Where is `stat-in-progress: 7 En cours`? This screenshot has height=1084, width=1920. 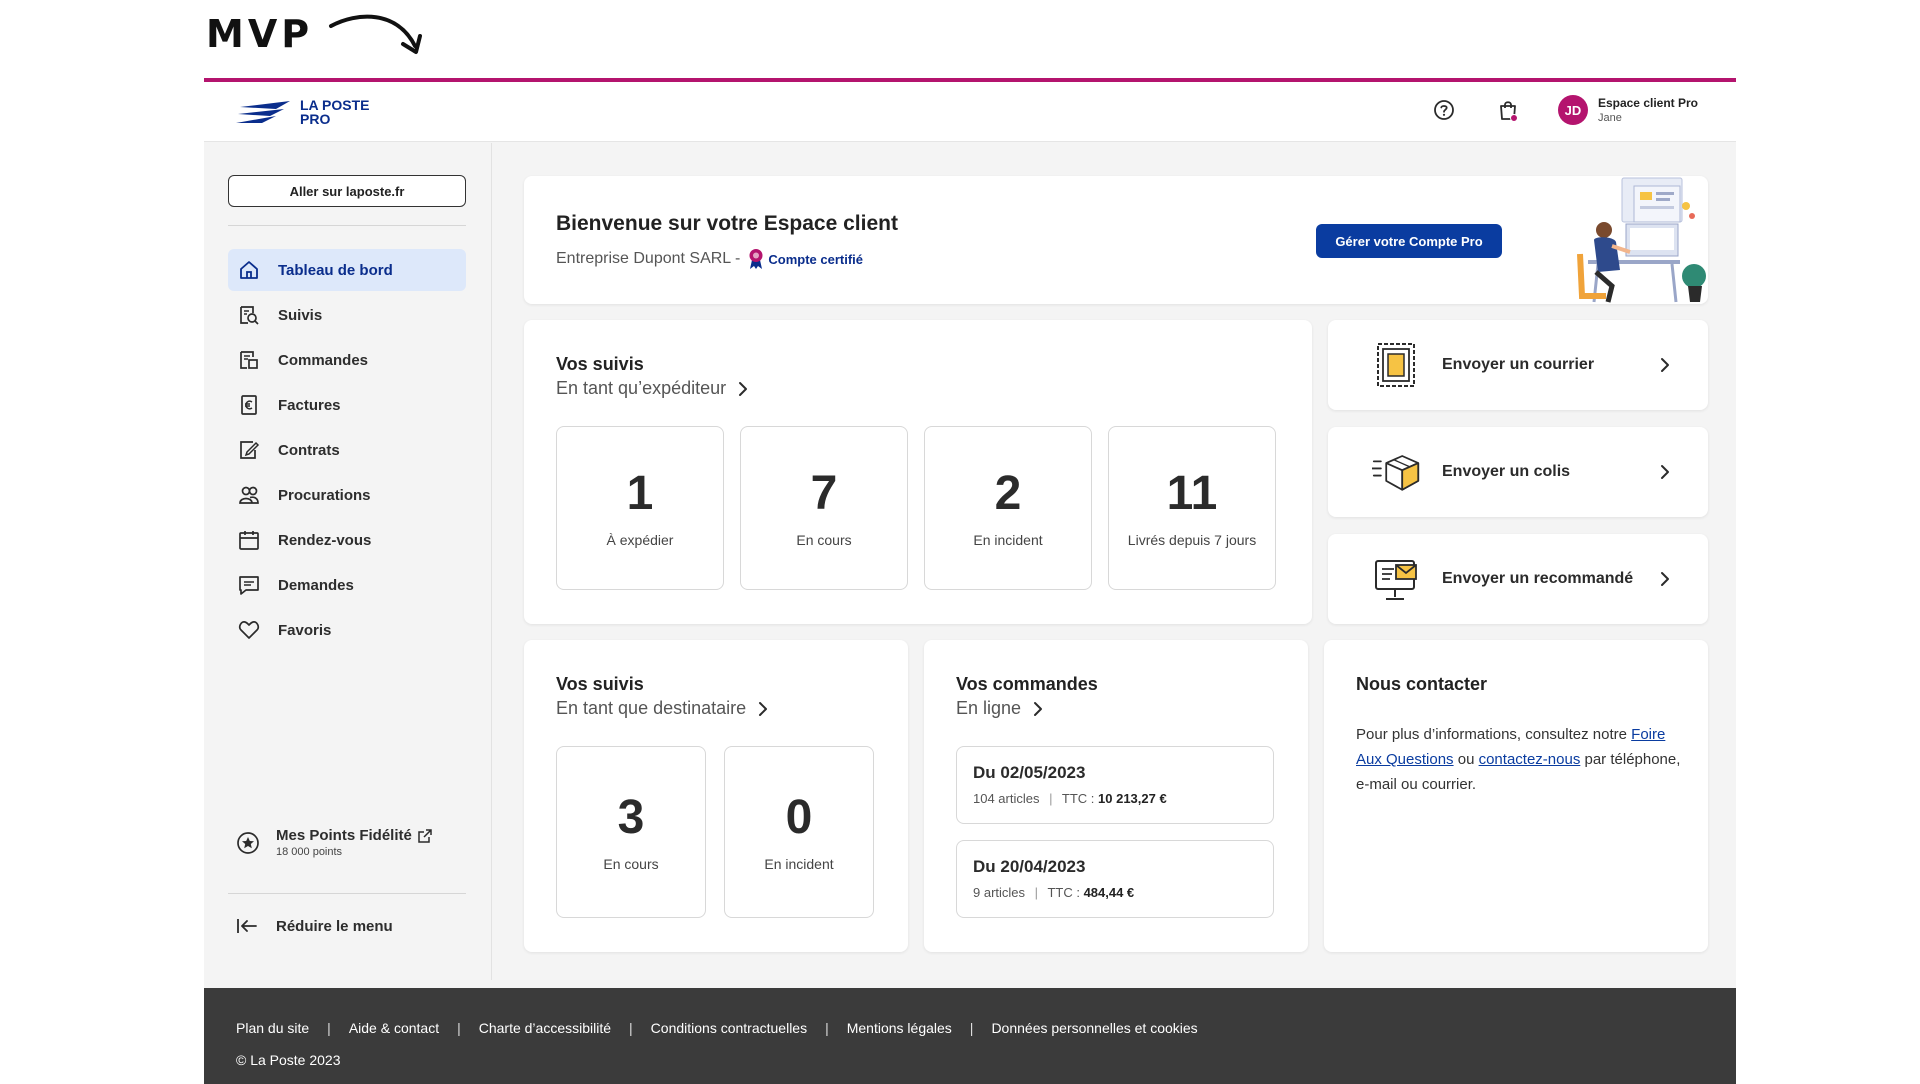
stat-in-progress: 7 En cours is located at coordinates (824, 508).